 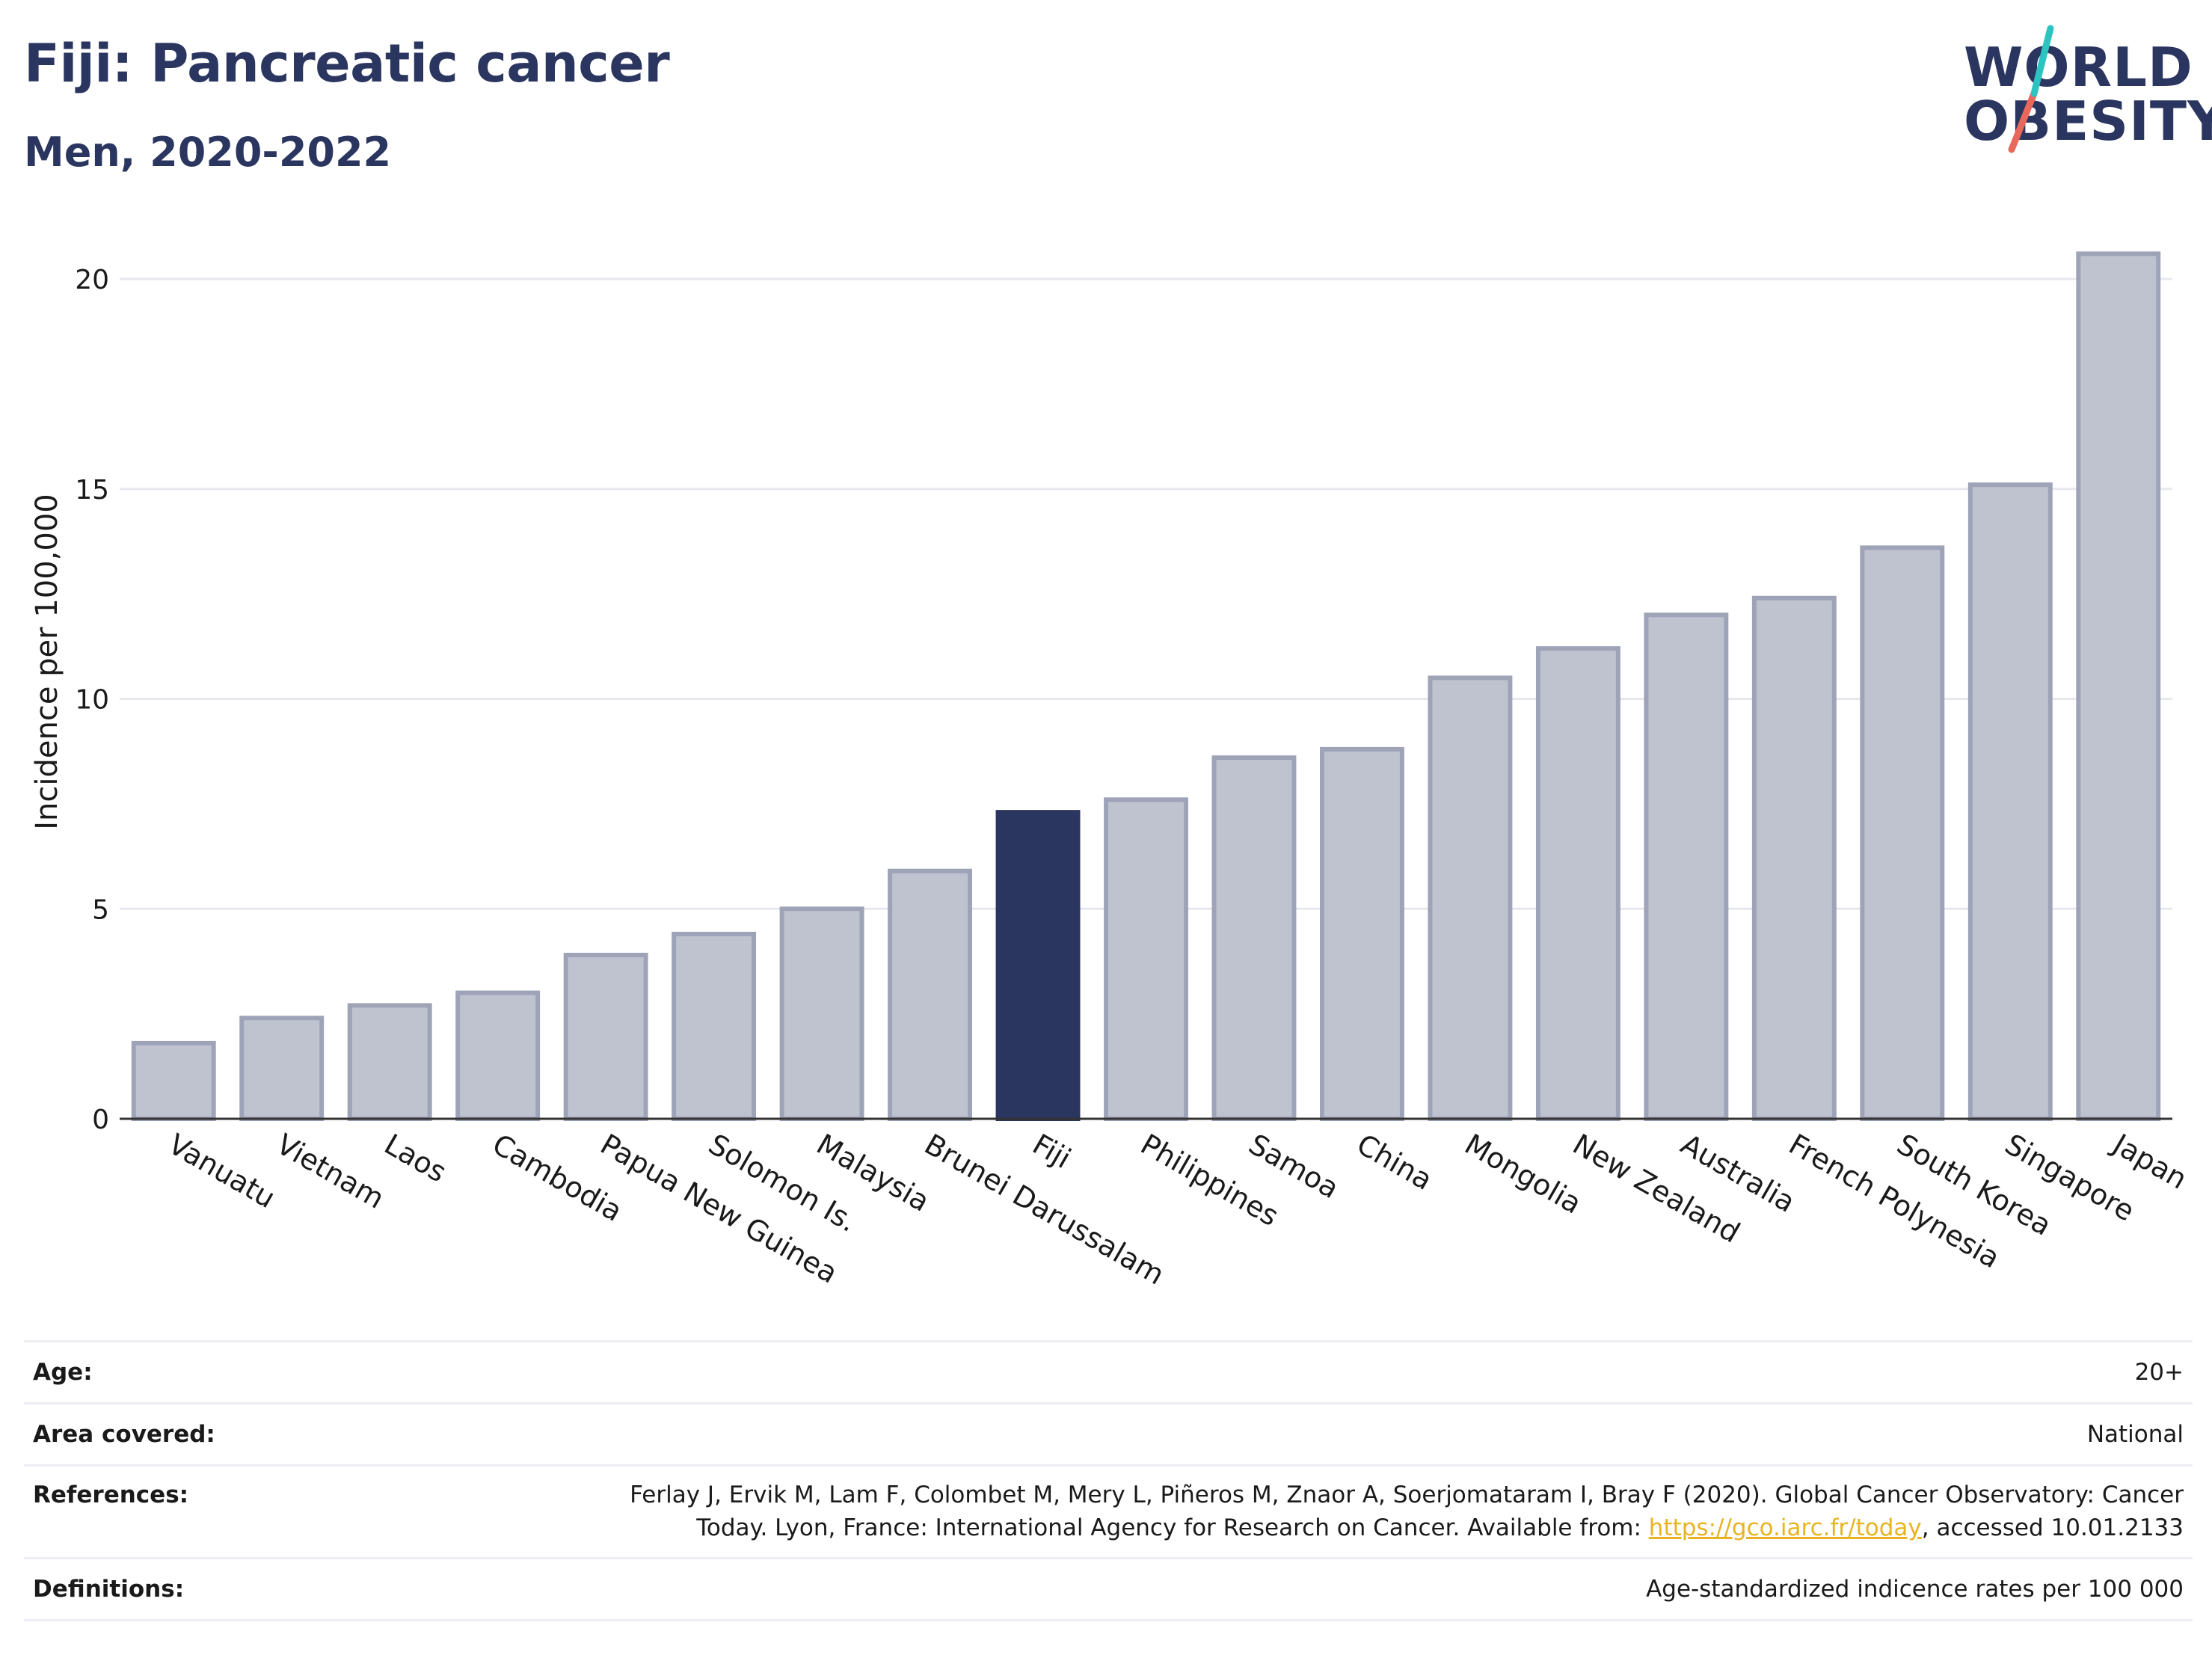 What do you see at coordinates (100, 1120) in the screenshot?
I see `y-tick-label: 0` at bounding box center [100, 1120].